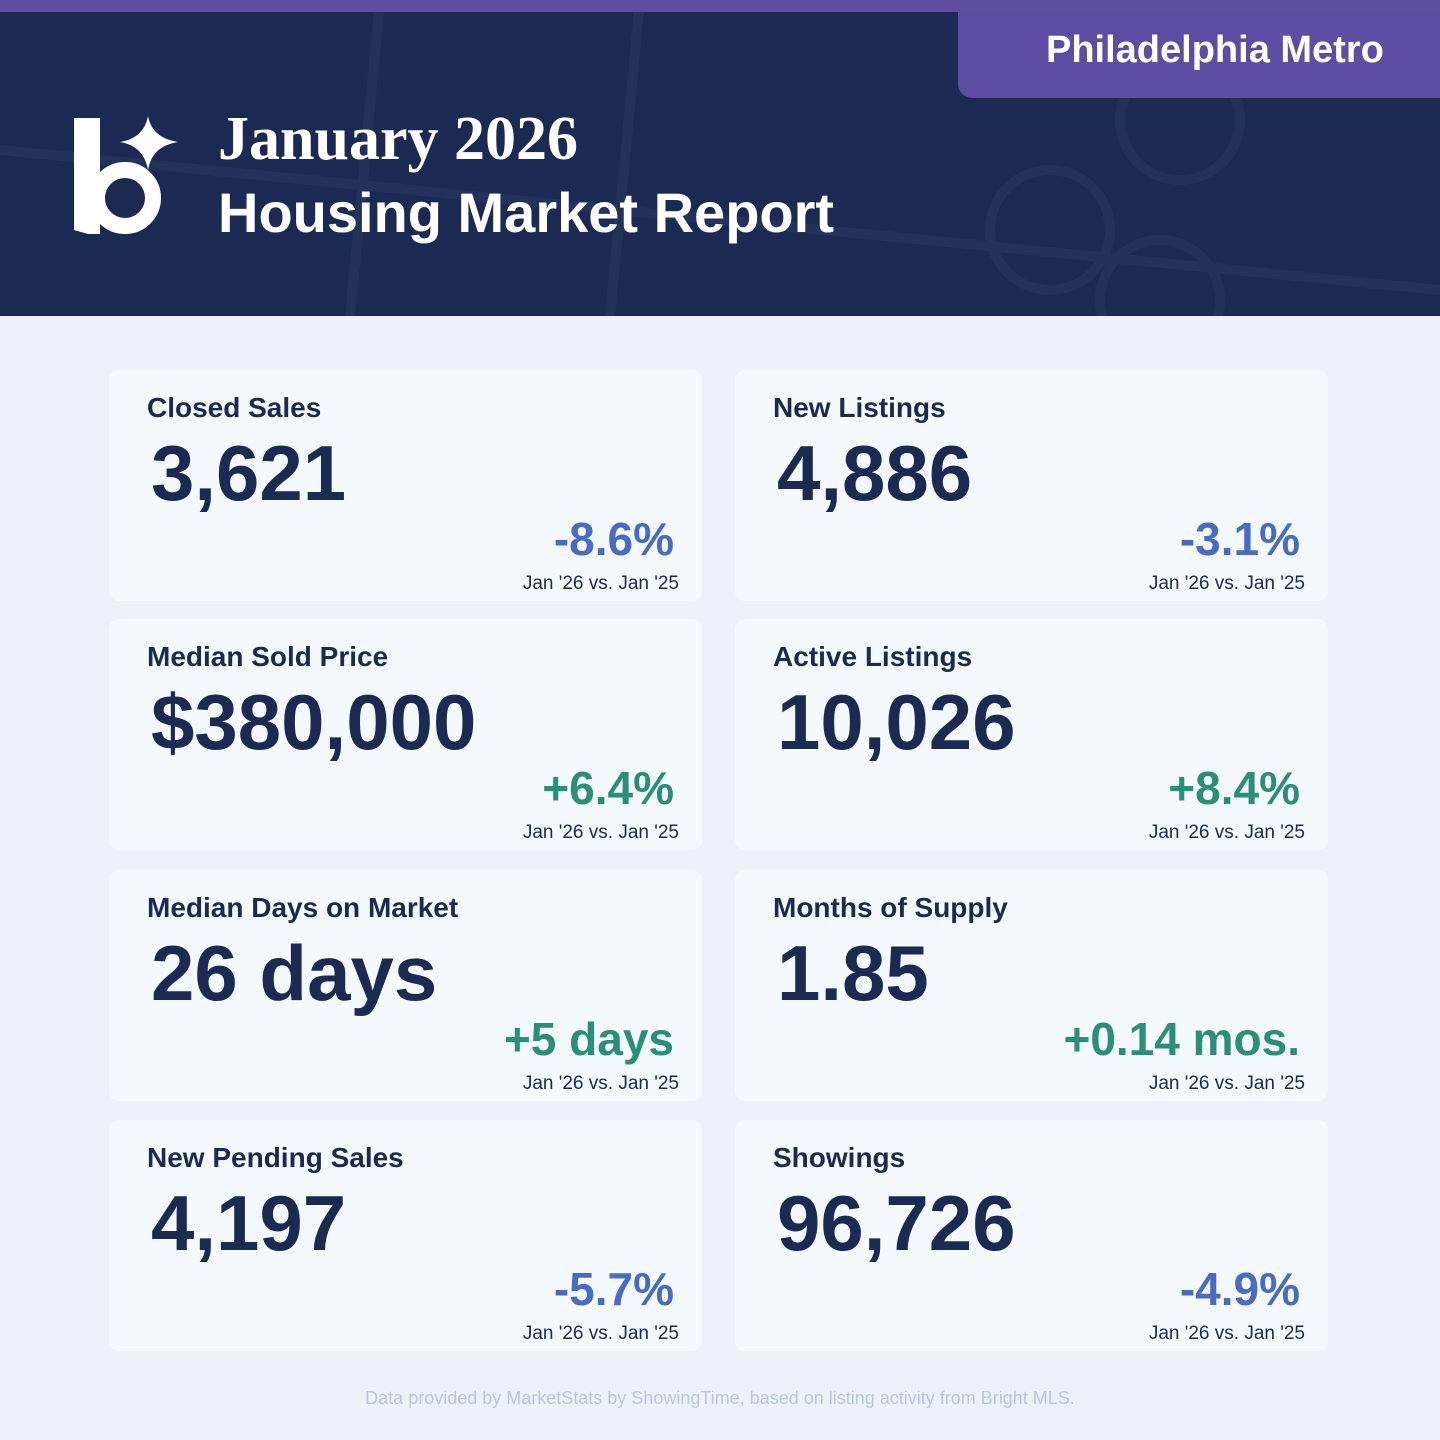  Describe the element at coordinates (275, 1157) in the screenshot. I see `stat-label: New Pending Sales` at that location.